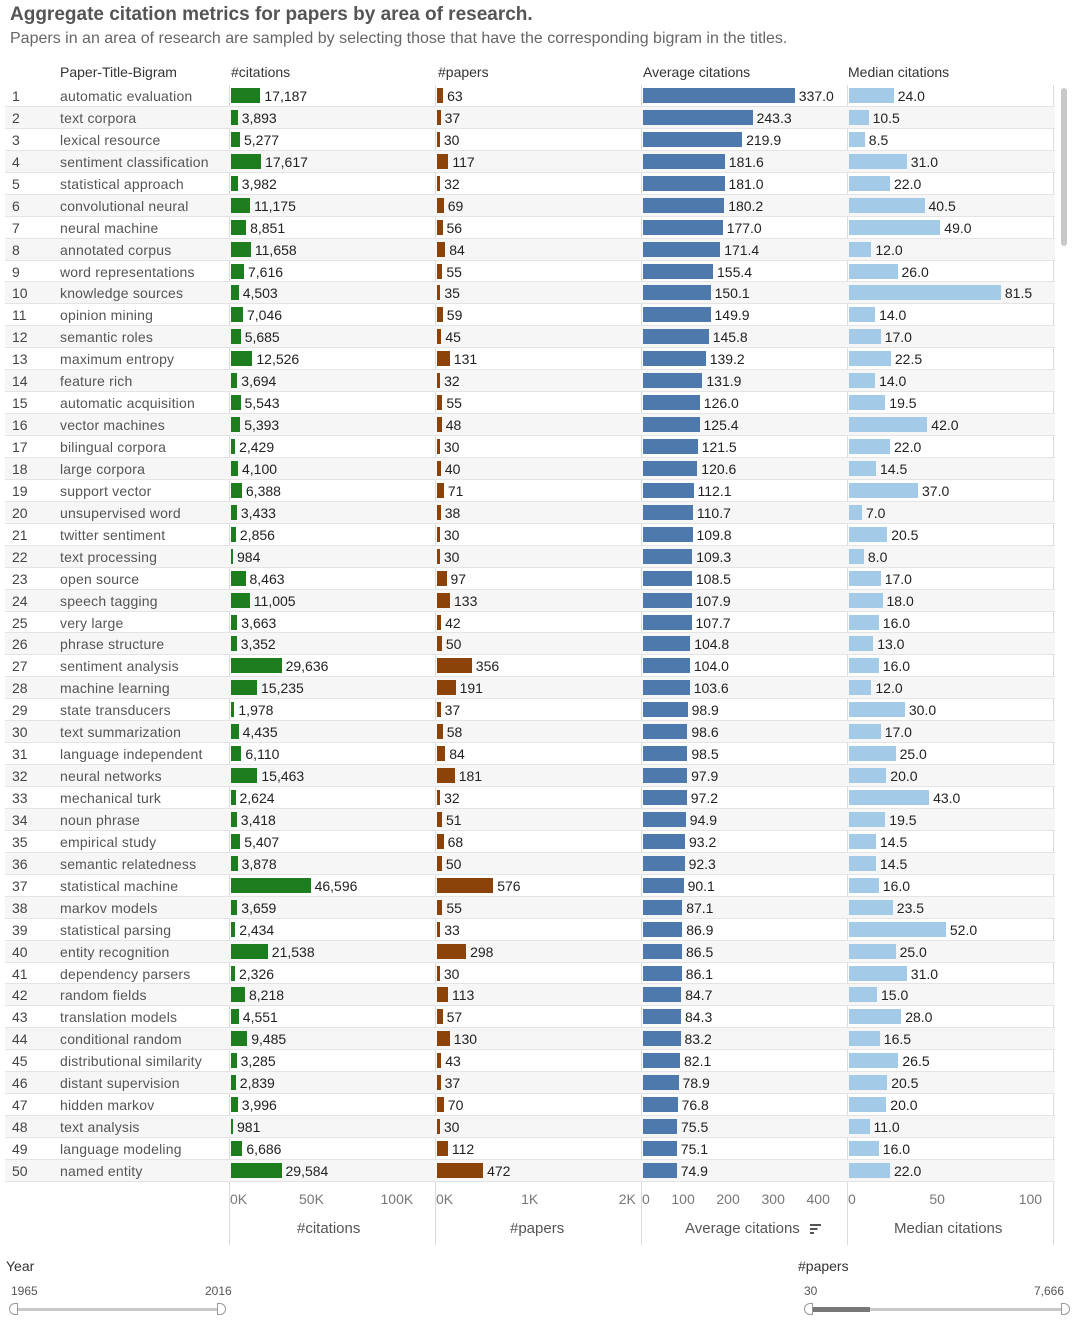 The image size is (1080, 1325). What do you see at coordinates (530, 1170) in the screenshot?
I see `table-row: 50 named entity 29,584 472 74.9 22.0` at bounding box center [530, 1170].